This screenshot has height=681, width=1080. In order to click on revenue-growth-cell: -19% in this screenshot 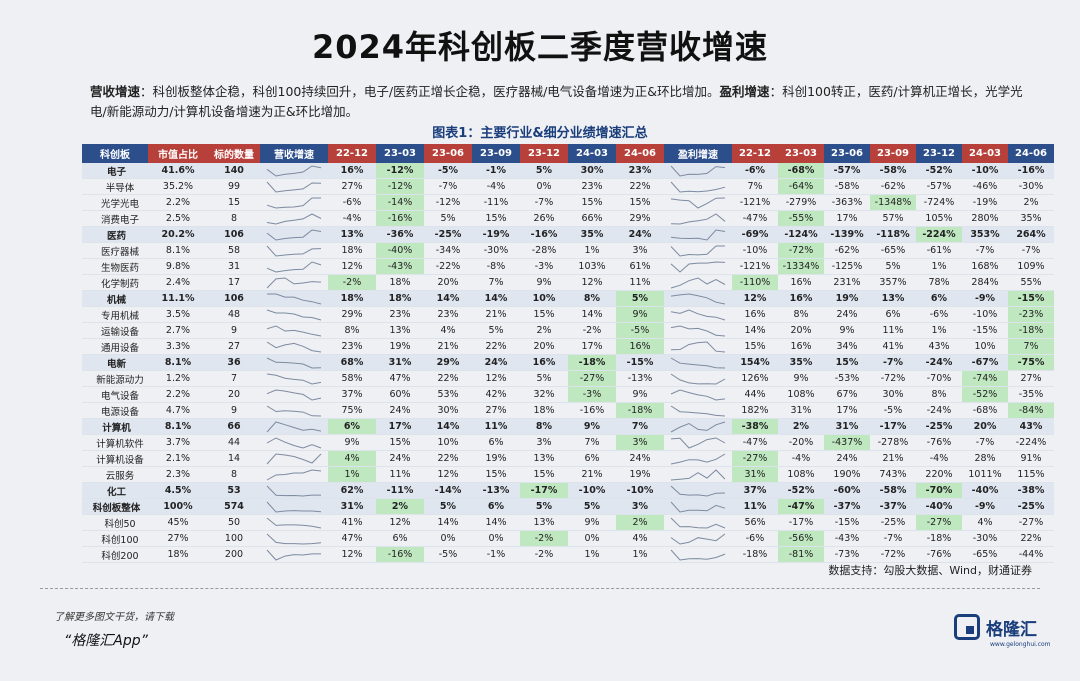, I will do `click(496, 234)`.